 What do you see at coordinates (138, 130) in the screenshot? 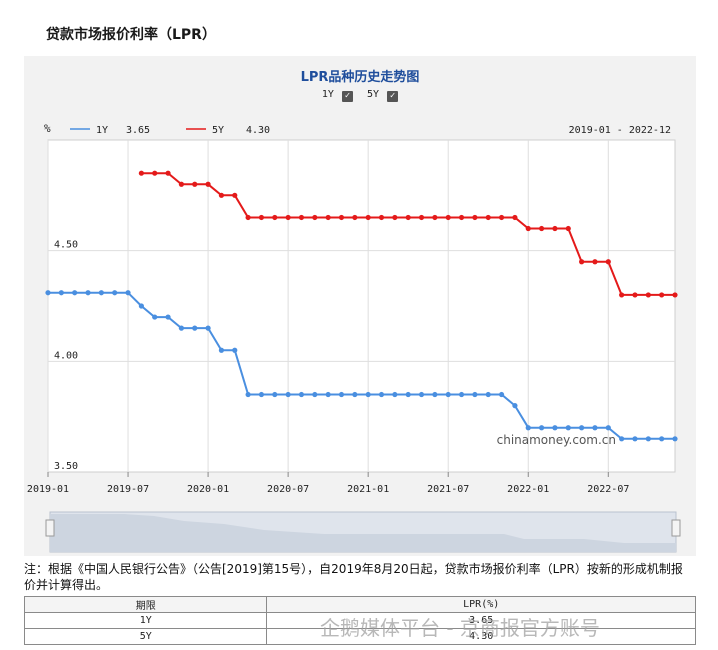
I see `legend-1y-value: 3.65` at bounding box center [138, 130].